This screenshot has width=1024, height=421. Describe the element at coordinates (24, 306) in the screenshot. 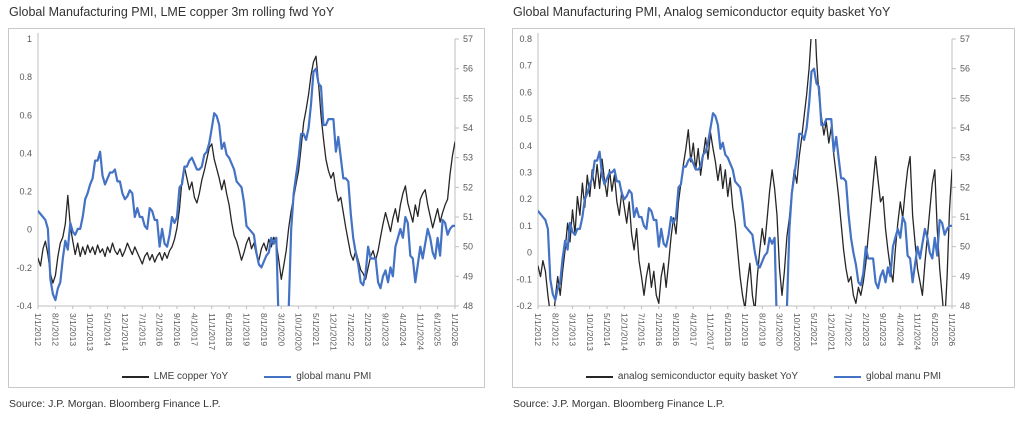

I see `axis-tick-label: -0.4` at that location.